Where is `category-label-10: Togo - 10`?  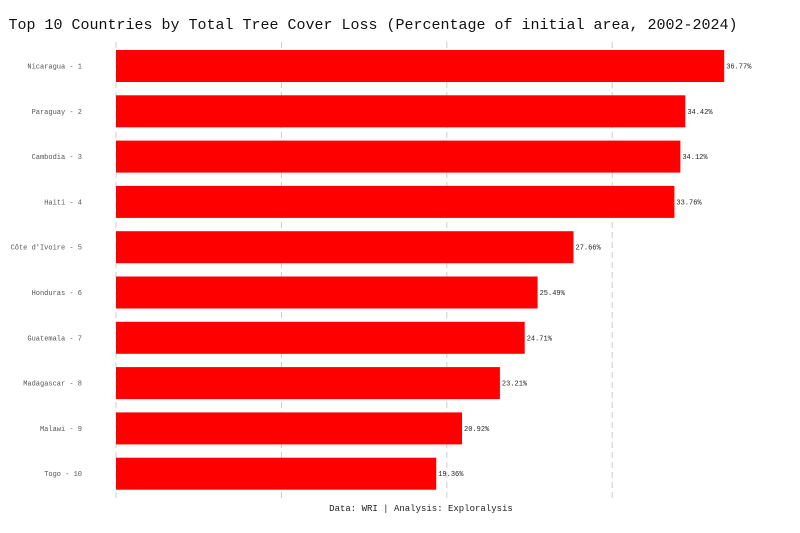 category-label-10: Togo - 10 is located at coordinates (63, 475).